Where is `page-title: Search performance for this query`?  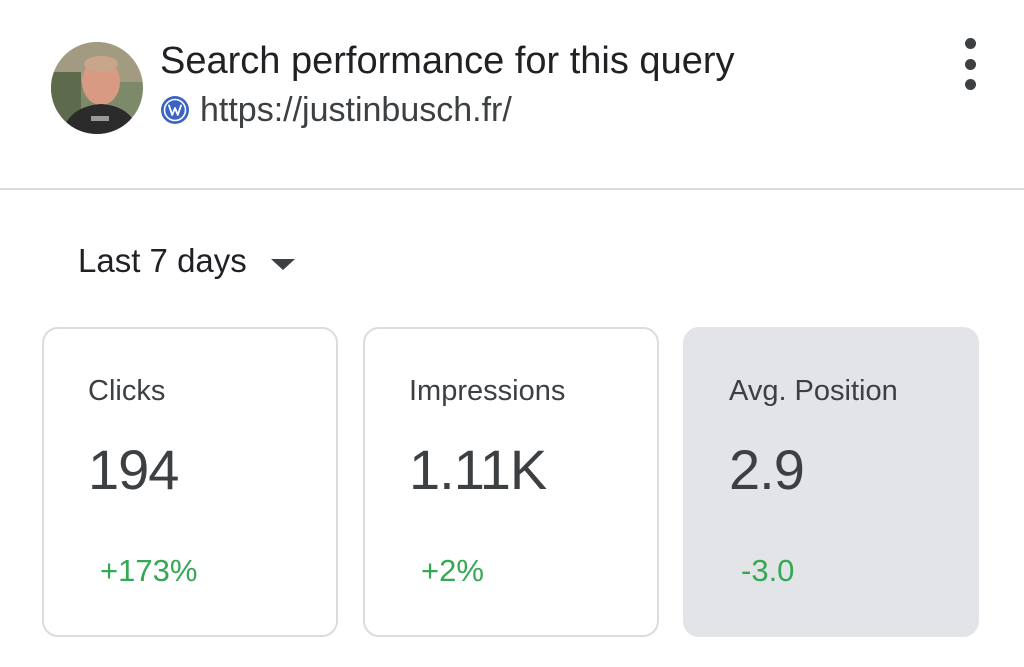 page-title: Search performance for this query is located at coordinates (447, 61).